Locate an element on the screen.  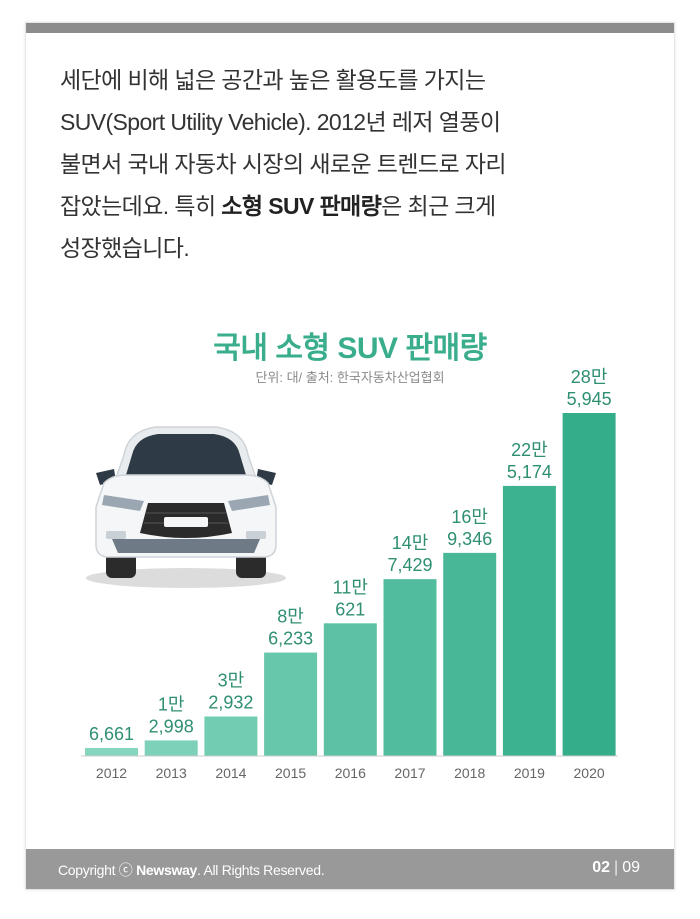
value-label-2017-1: 7,429 is located at coordinates (409, 565).